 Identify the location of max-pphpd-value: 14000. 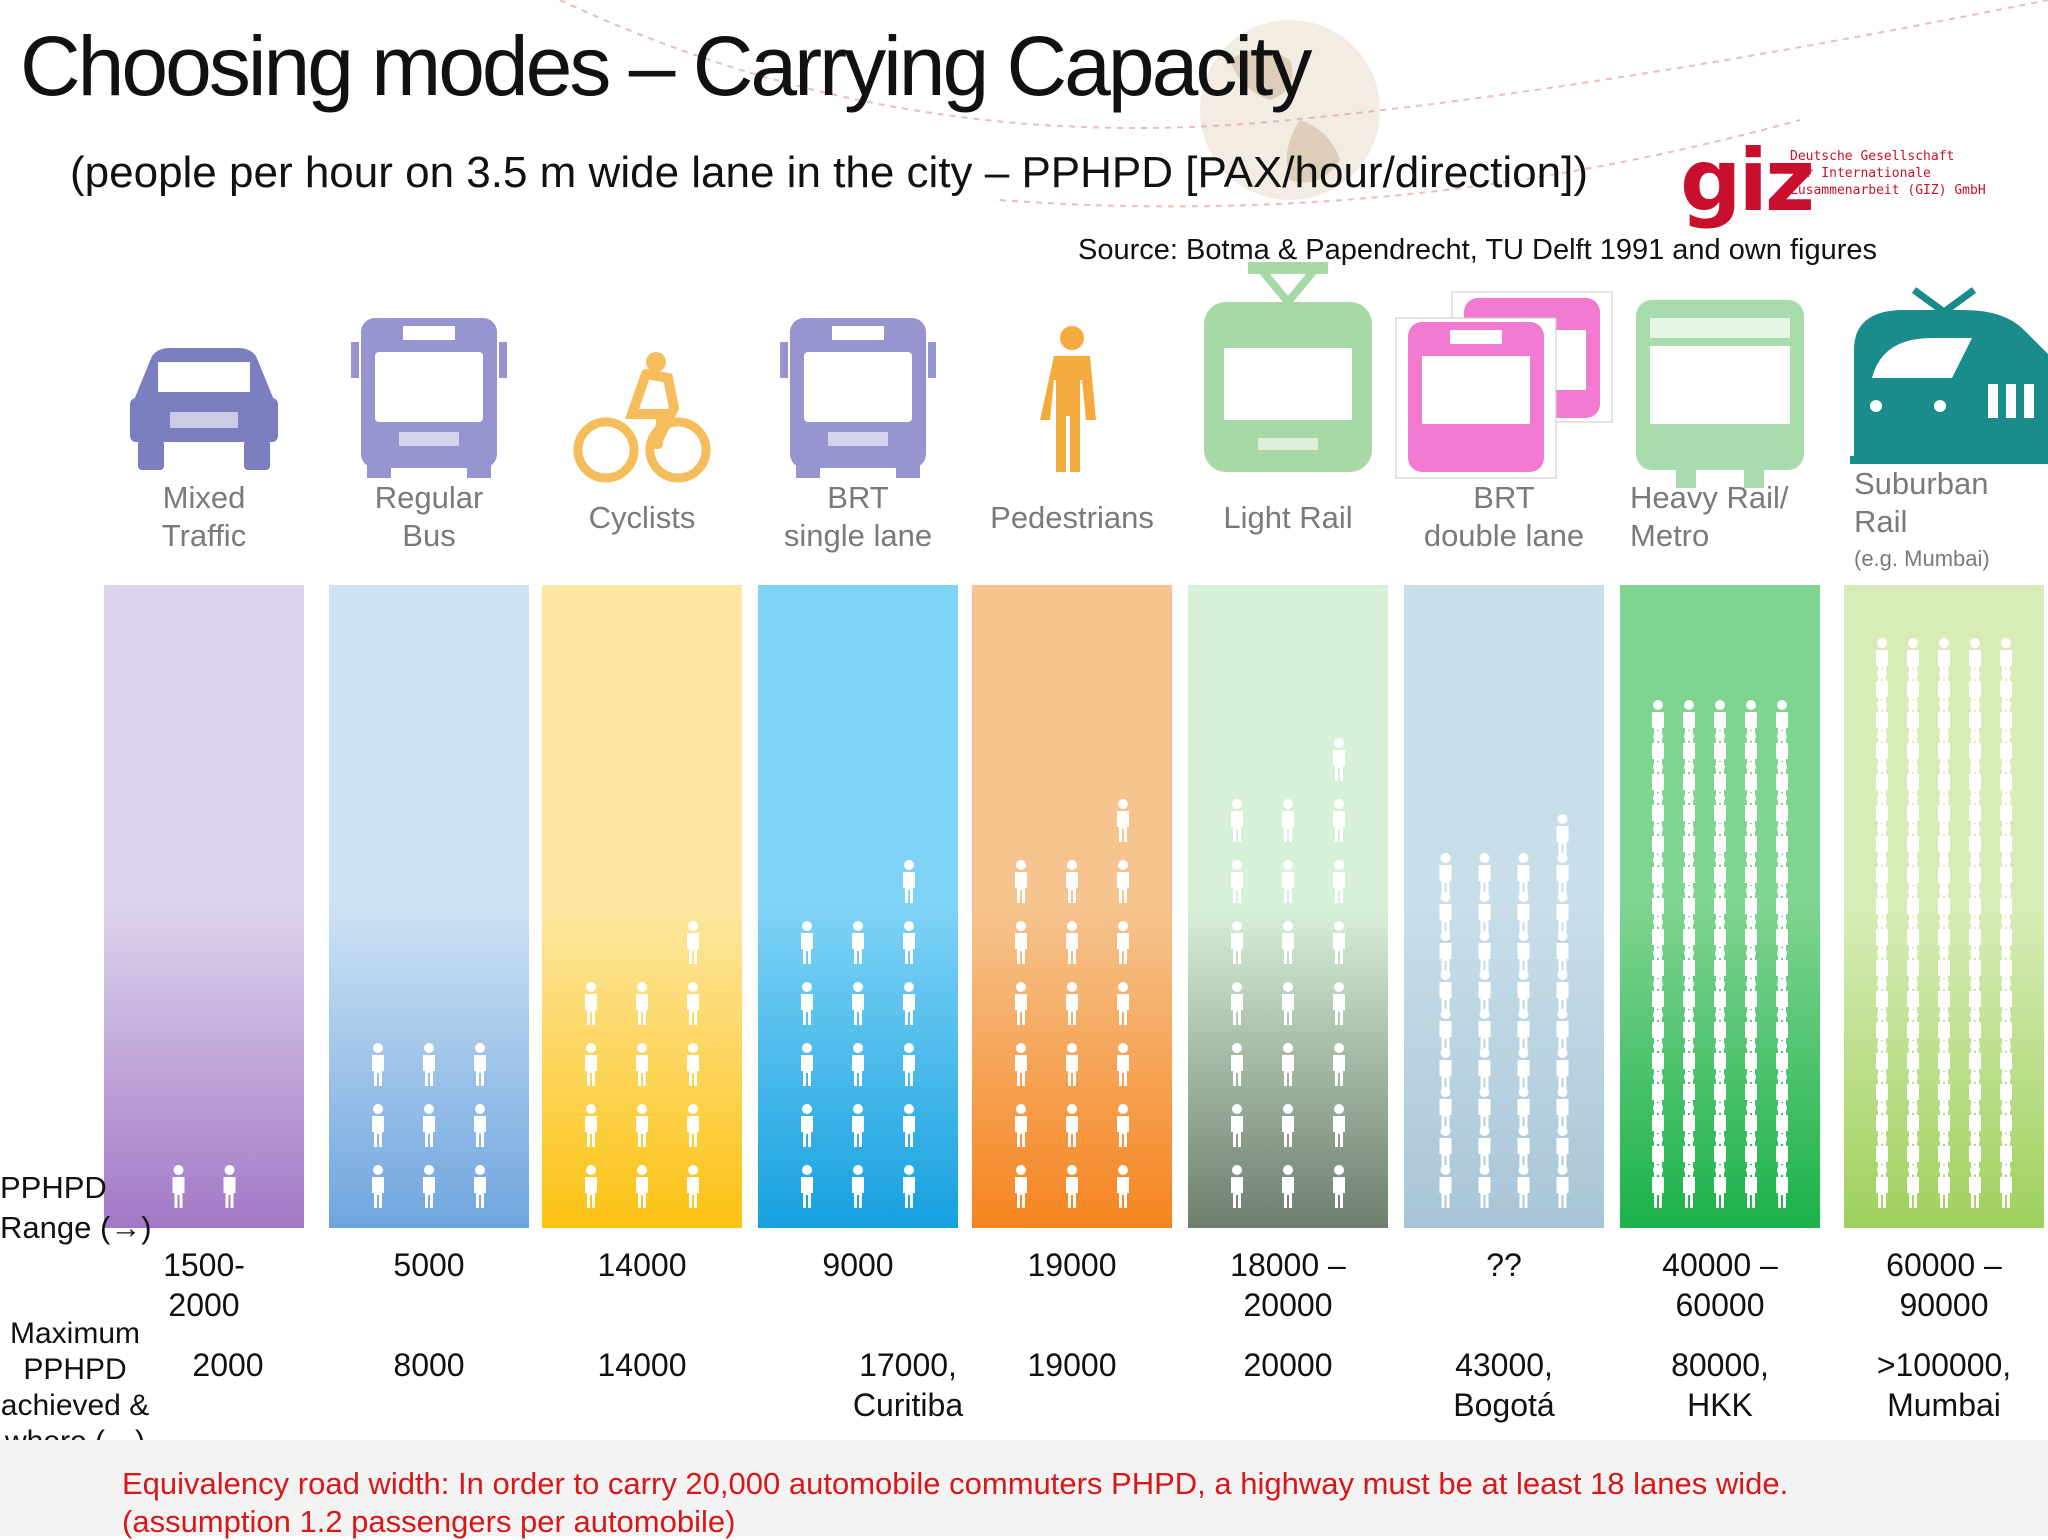
(642, 1365).